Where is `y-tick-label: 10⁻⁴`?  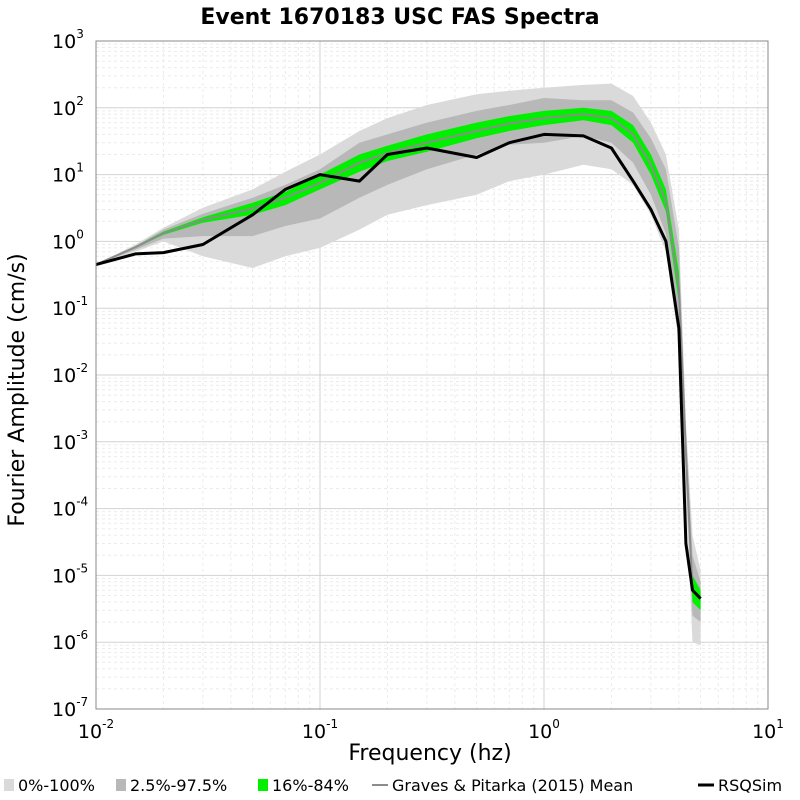 y-tick-label: 10⁻⁴ is located at coordinates (70, 508).